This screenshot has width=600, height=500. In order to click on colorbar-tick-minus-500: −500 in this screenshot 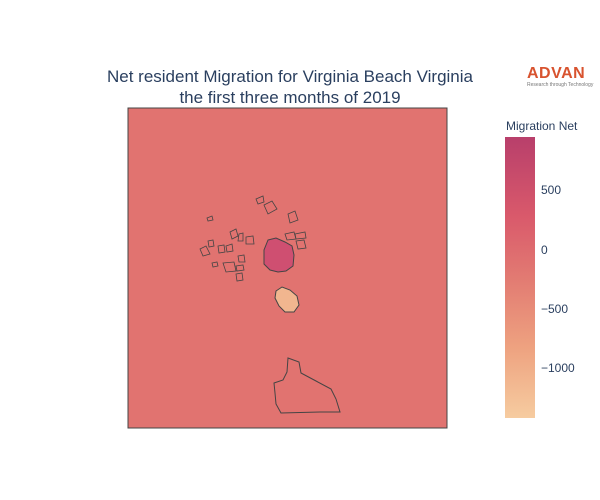, I will do `click(555, 309)`.